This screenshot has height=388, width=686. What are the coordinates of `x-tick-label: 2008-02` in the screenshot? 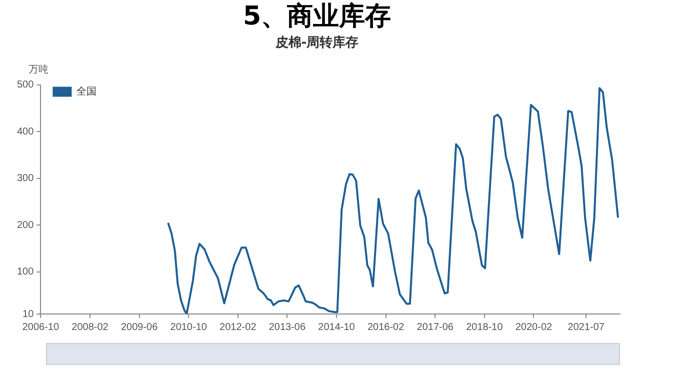 It's located at (90, 327).